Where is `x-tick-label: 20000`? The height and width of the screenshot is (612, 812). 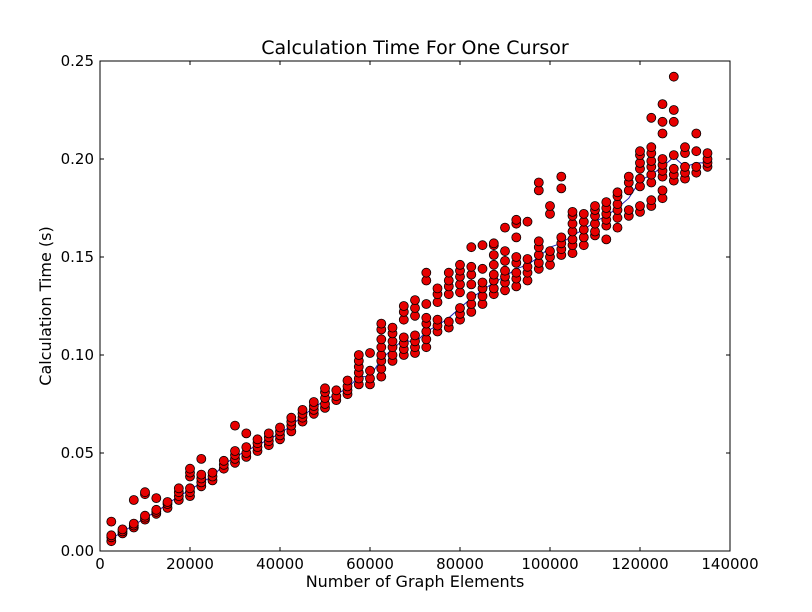 x-tick-label: 20000 is located at coordinates (190, 564).